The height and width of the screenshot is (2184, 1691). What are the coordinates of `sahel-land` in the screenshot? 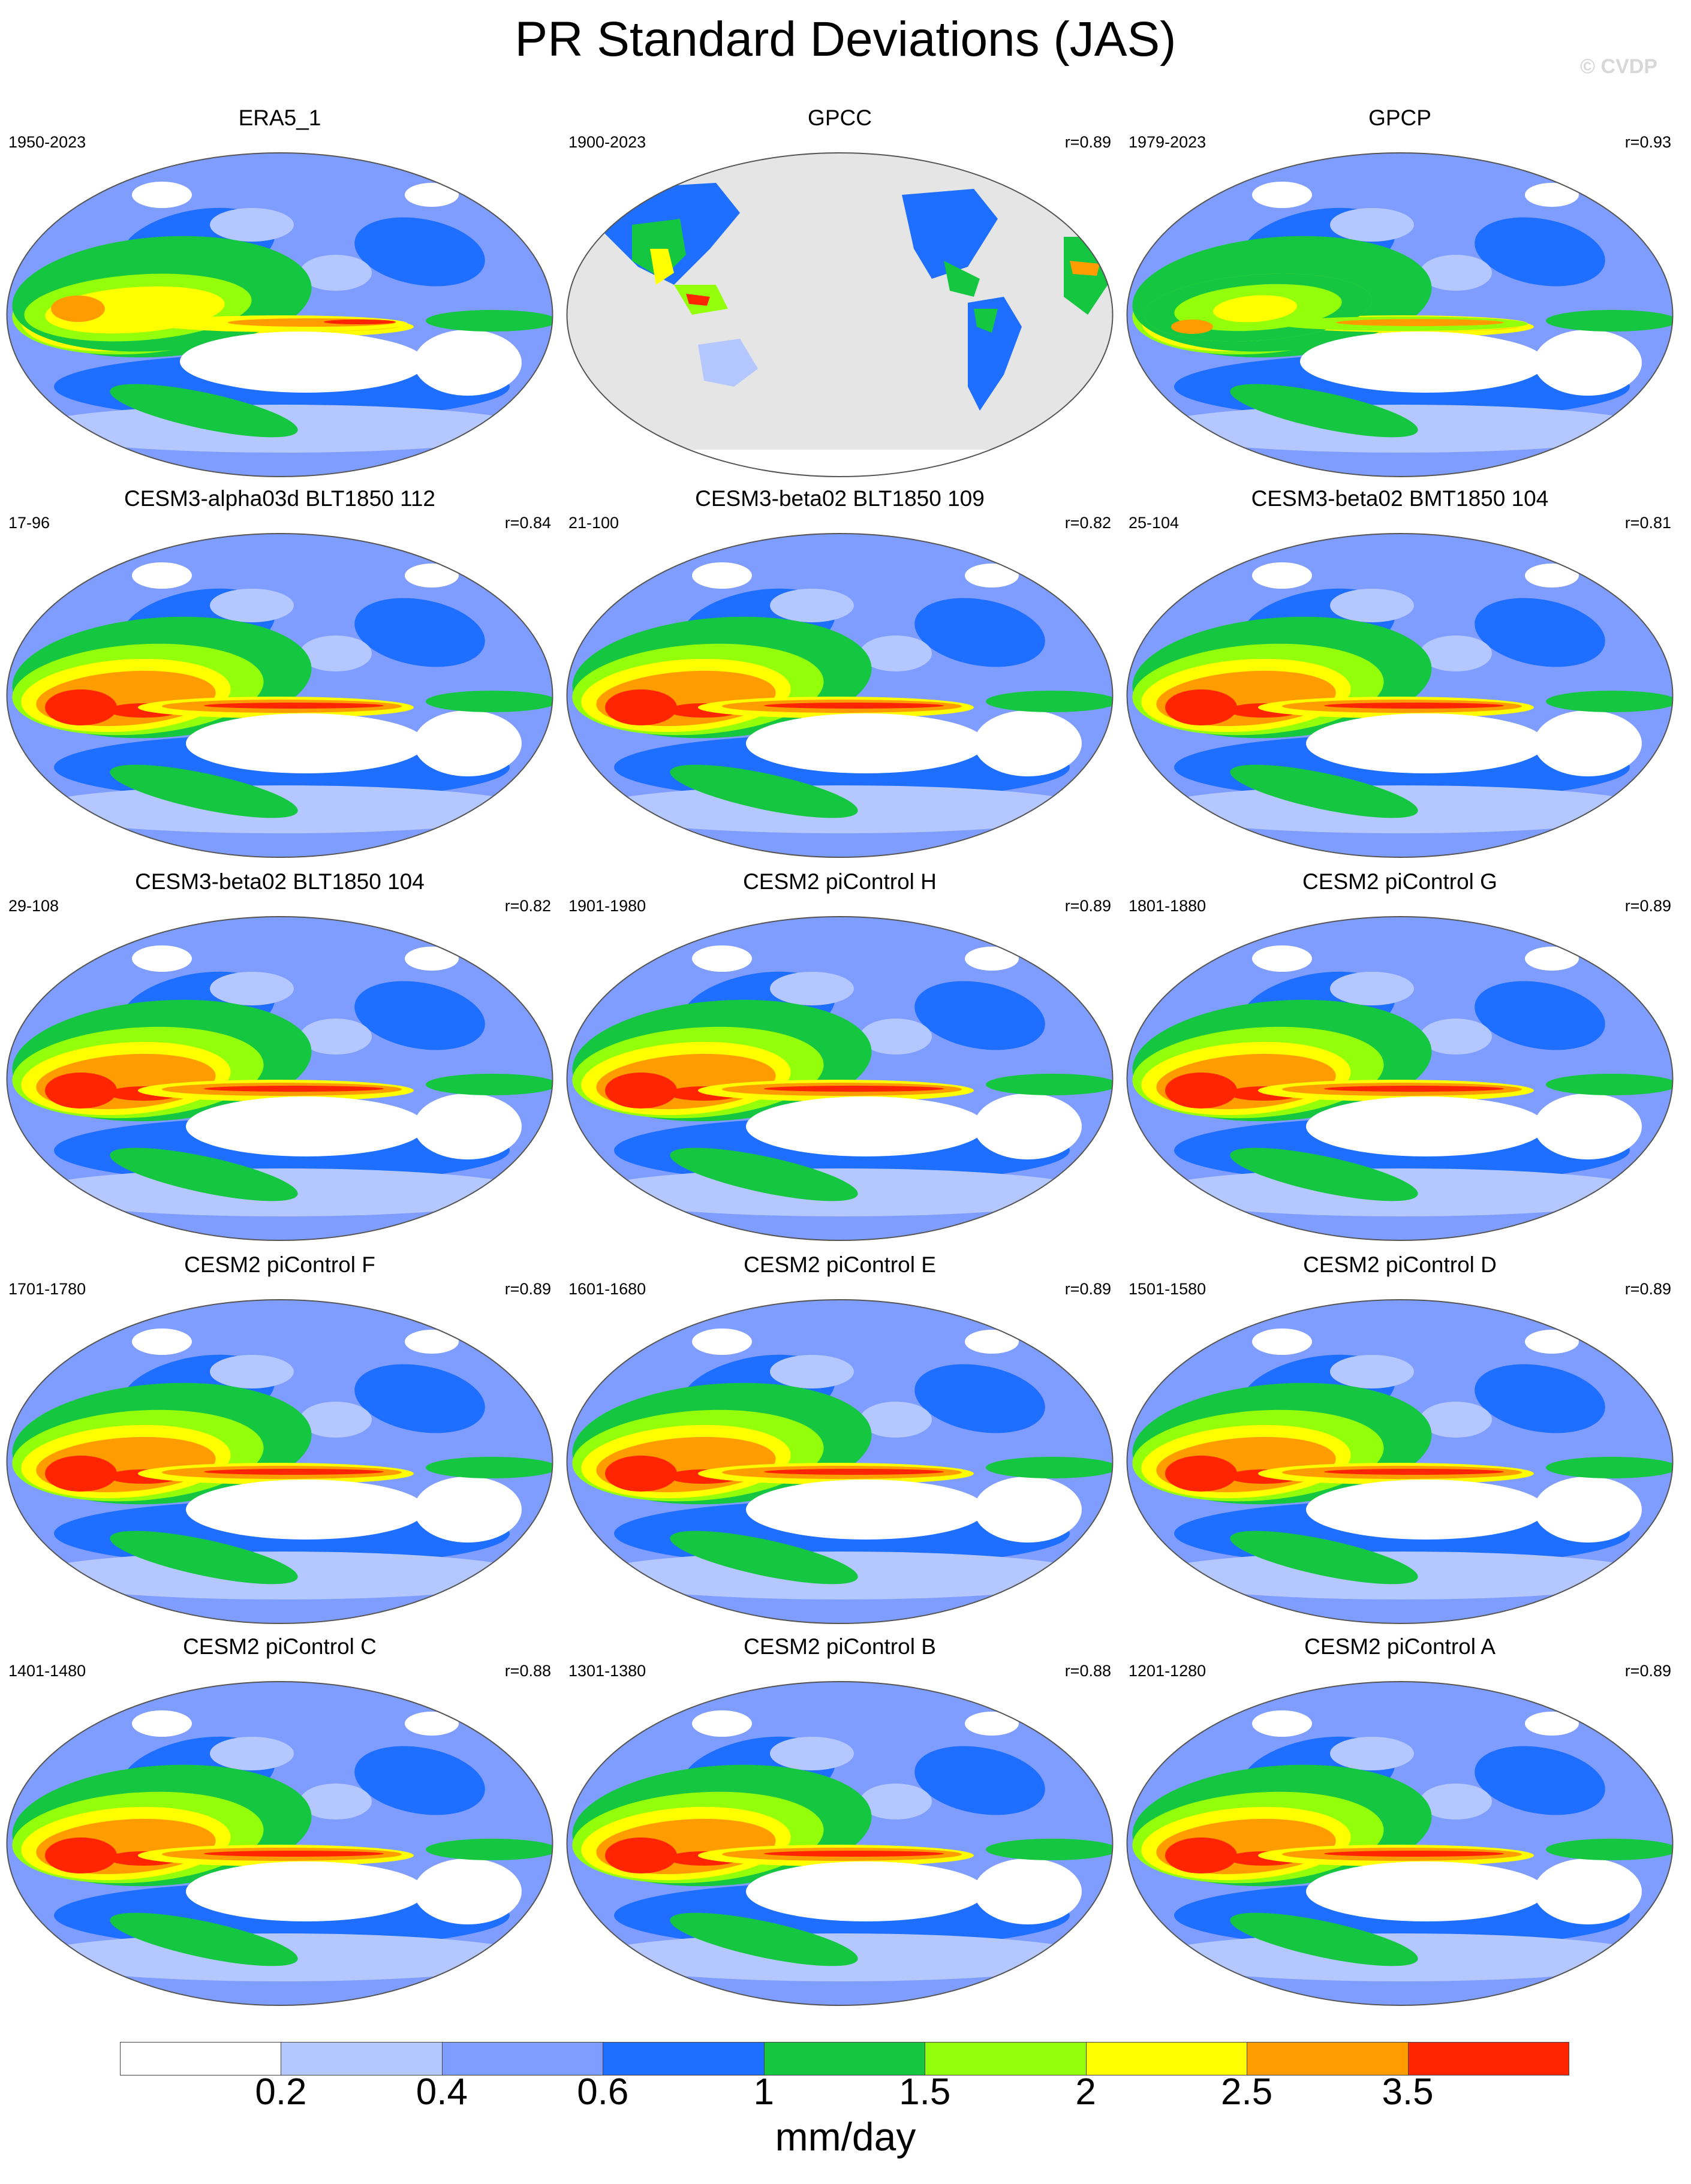 It's located at (1085, 268).